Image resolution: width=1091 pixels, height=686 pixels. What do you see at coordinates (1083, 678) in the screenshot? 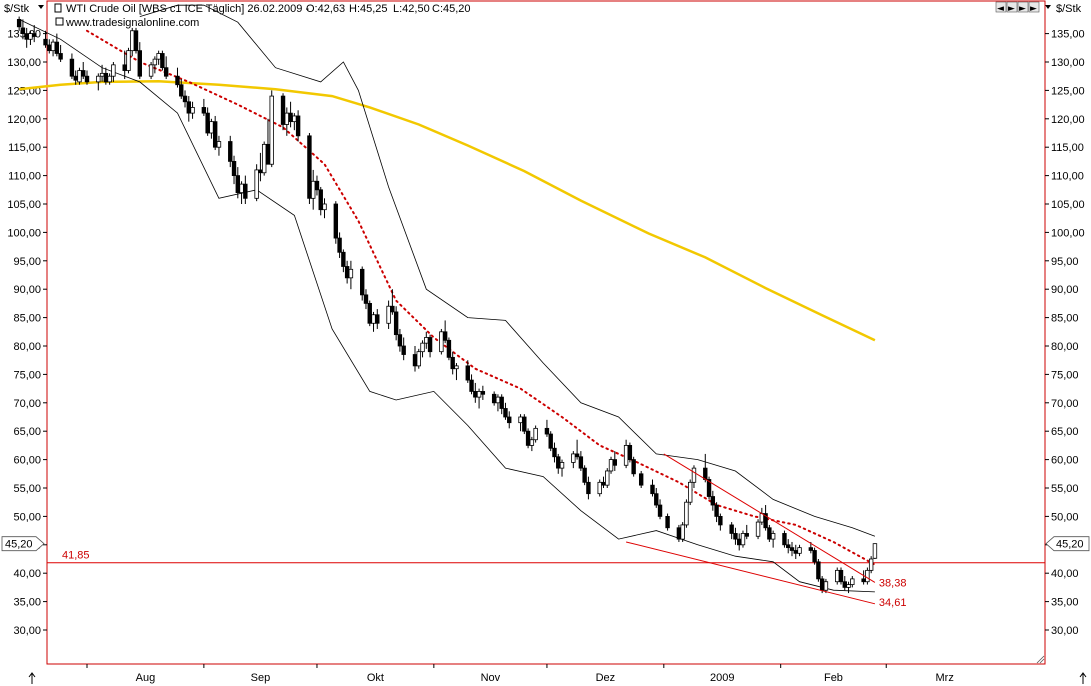
I see `scroll-arrow-right-icon` at bounding box center [1083, 678].